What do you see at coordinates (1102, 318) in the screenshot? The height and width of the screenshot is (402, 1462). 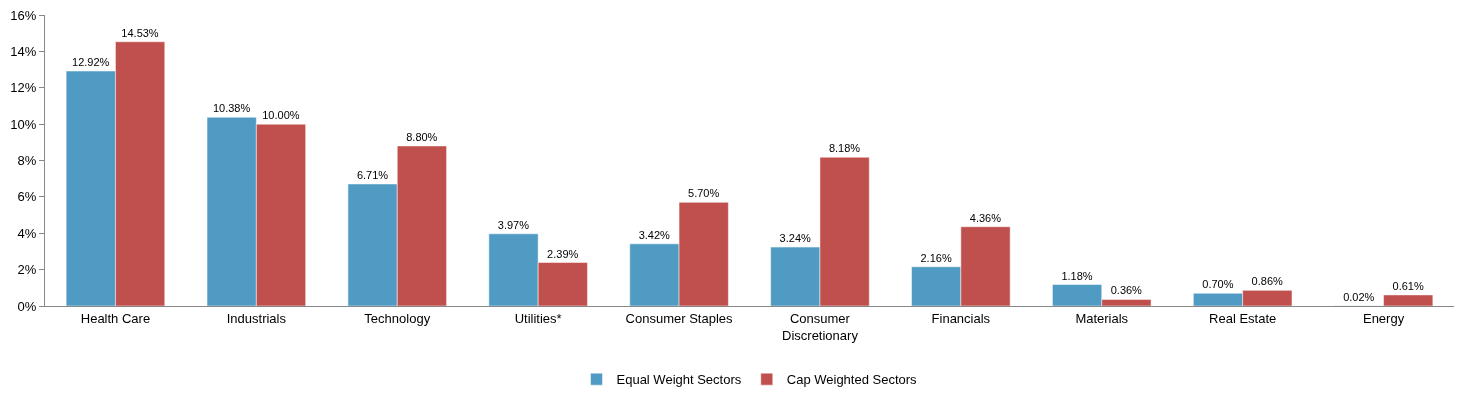 I see `x-tick-label: Materials` at bounding box center [1102, 318].